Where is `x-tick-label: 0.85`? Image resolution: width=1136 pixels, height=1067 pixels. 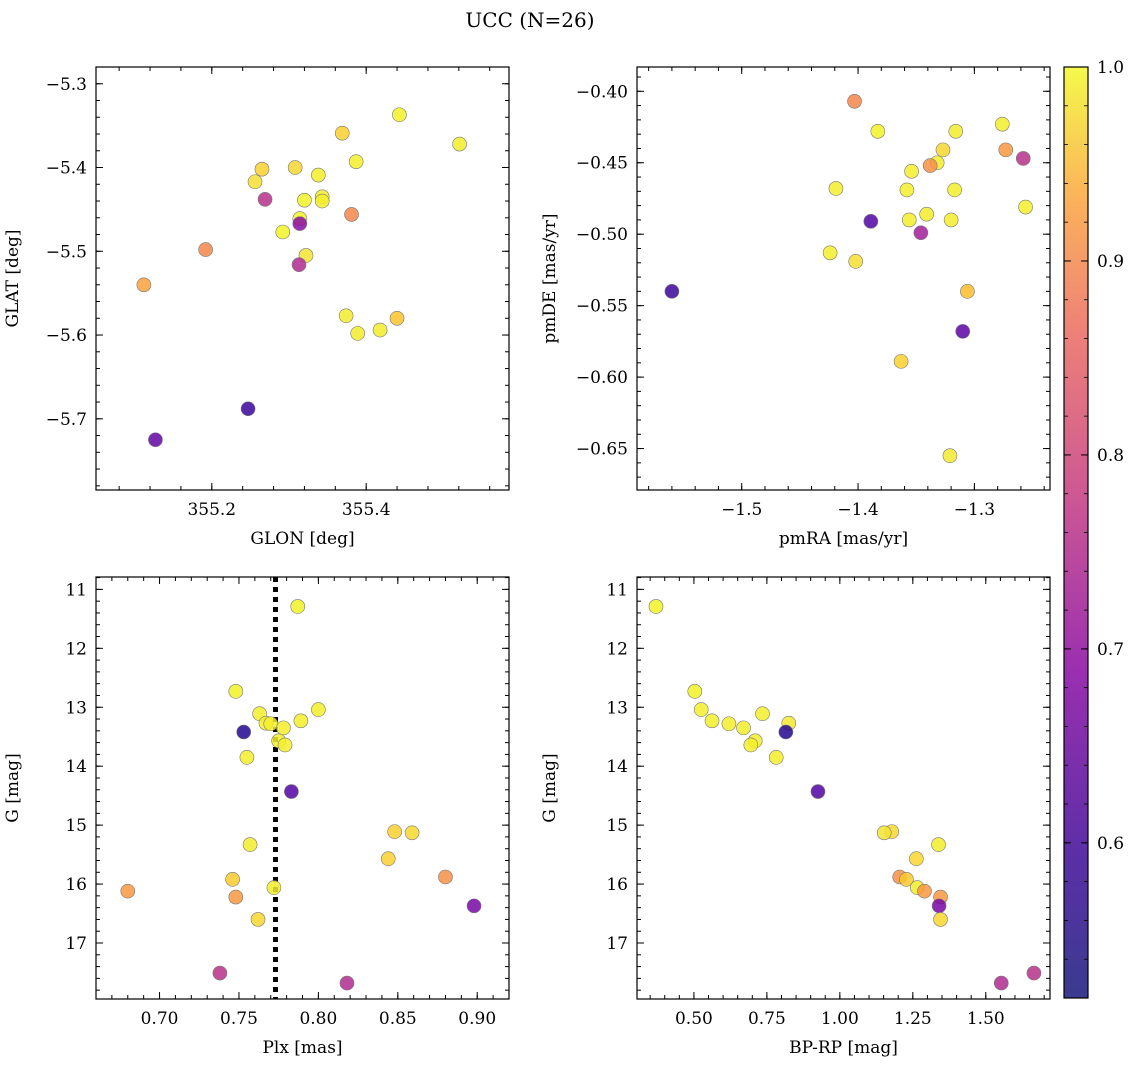
x-tick-label: 0.85 is located at coordinates (398, 1019).